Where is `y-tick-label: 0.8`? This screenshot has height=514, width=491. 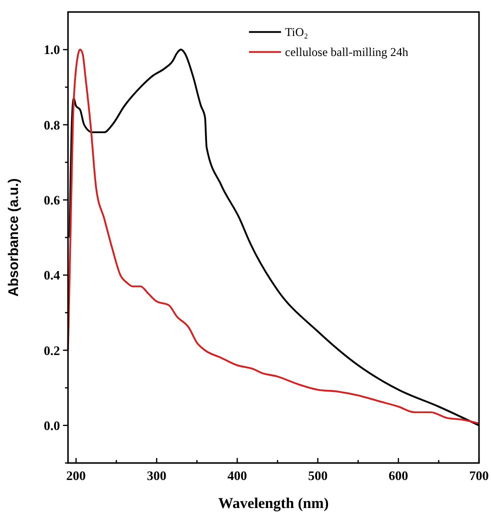
y-tick-label: 0.8 is located at coordinates (52, 124).